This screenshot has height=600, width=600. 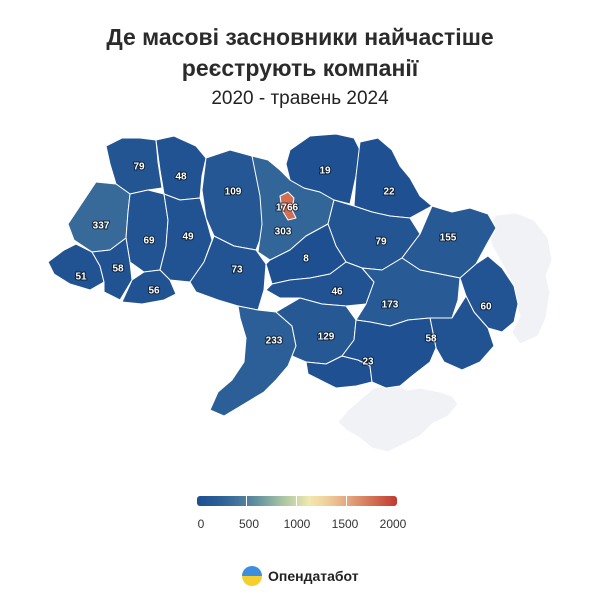 What do you see at coordinates (237, 270) in the screenshot?
I see `region-value-label-vinnytsia: 73` at bounding box center [237, 270].